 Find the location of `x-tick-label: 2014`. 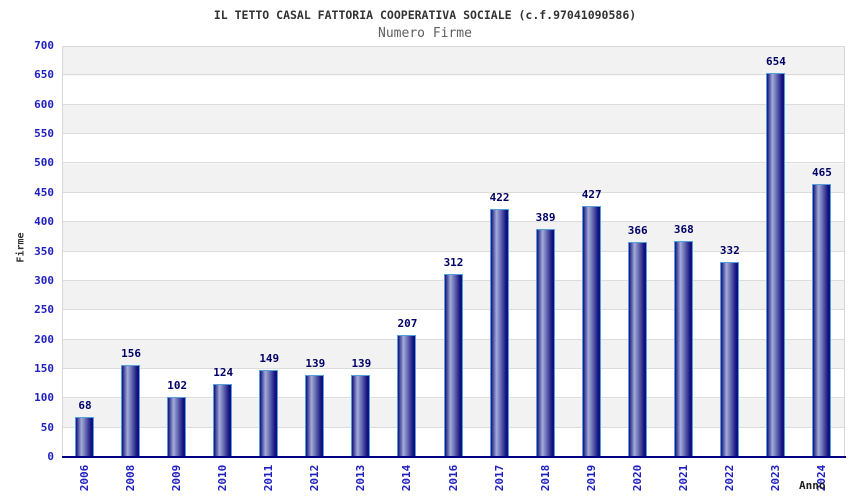

x-tick-label: 2014 is located at coordinates (407, 478).